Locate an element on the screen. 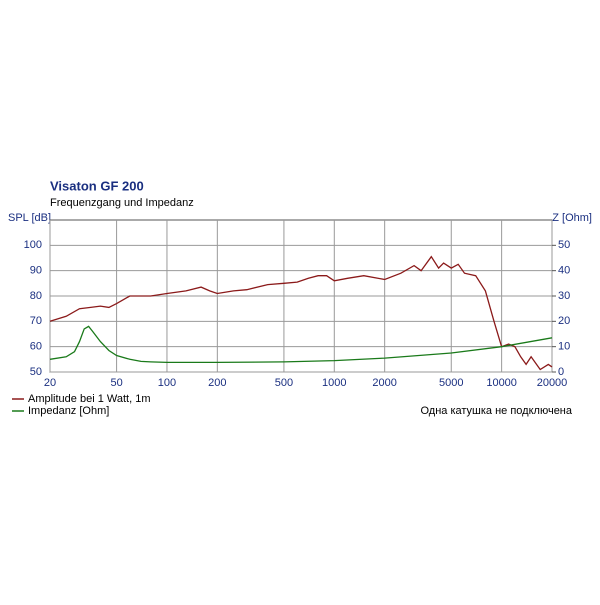 Image resolution: width=600 pixels, height=605 pixels. annotation: Одна катушка не подключена is located at coordinates (496, 411).